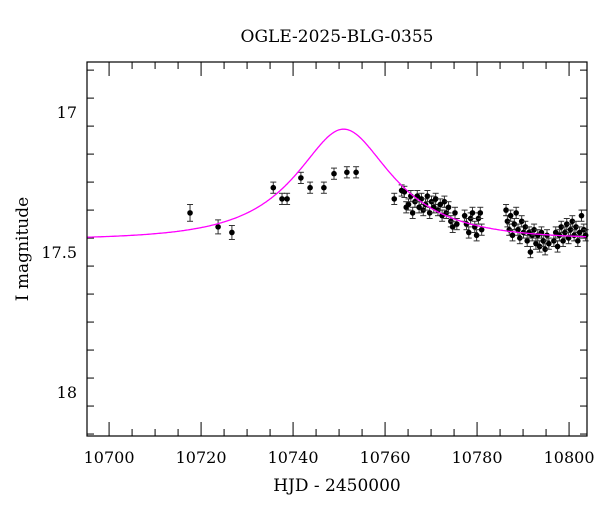 Image resolution: width=600 pixels, height=516 pixels. Describe the element at coordinates (67, 392) in the screenshot. I see `y-tick-label: 18` at that location.